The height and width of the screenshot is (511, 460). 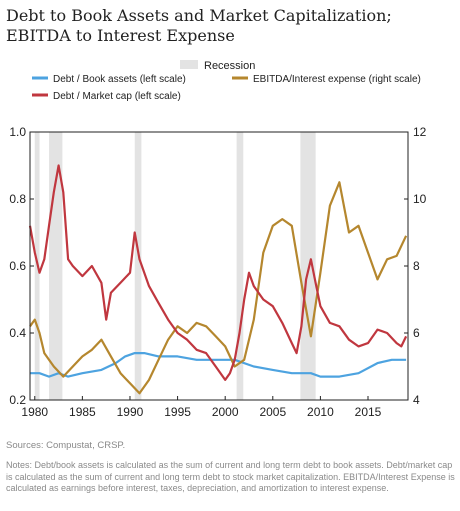 I want to click on series-line-book, so click(x=218, y=365).